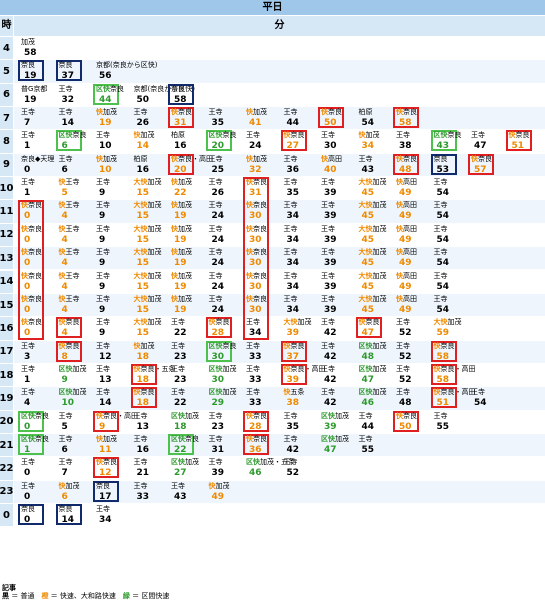  Describe the element at coordinates (448, 164) in the screenshot. I see `departure: 奈良 53` at that location.